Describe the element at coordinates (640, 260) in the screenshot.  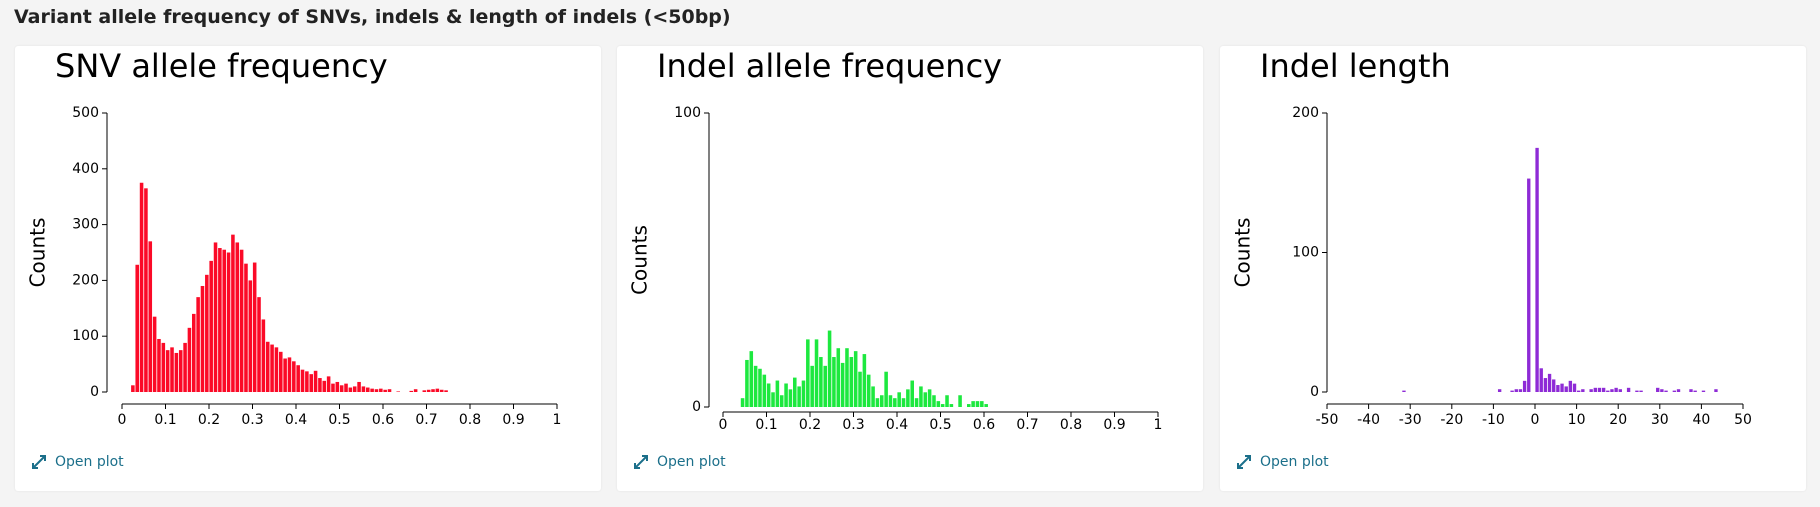
I see `y-axis-label: Counts` at that location.